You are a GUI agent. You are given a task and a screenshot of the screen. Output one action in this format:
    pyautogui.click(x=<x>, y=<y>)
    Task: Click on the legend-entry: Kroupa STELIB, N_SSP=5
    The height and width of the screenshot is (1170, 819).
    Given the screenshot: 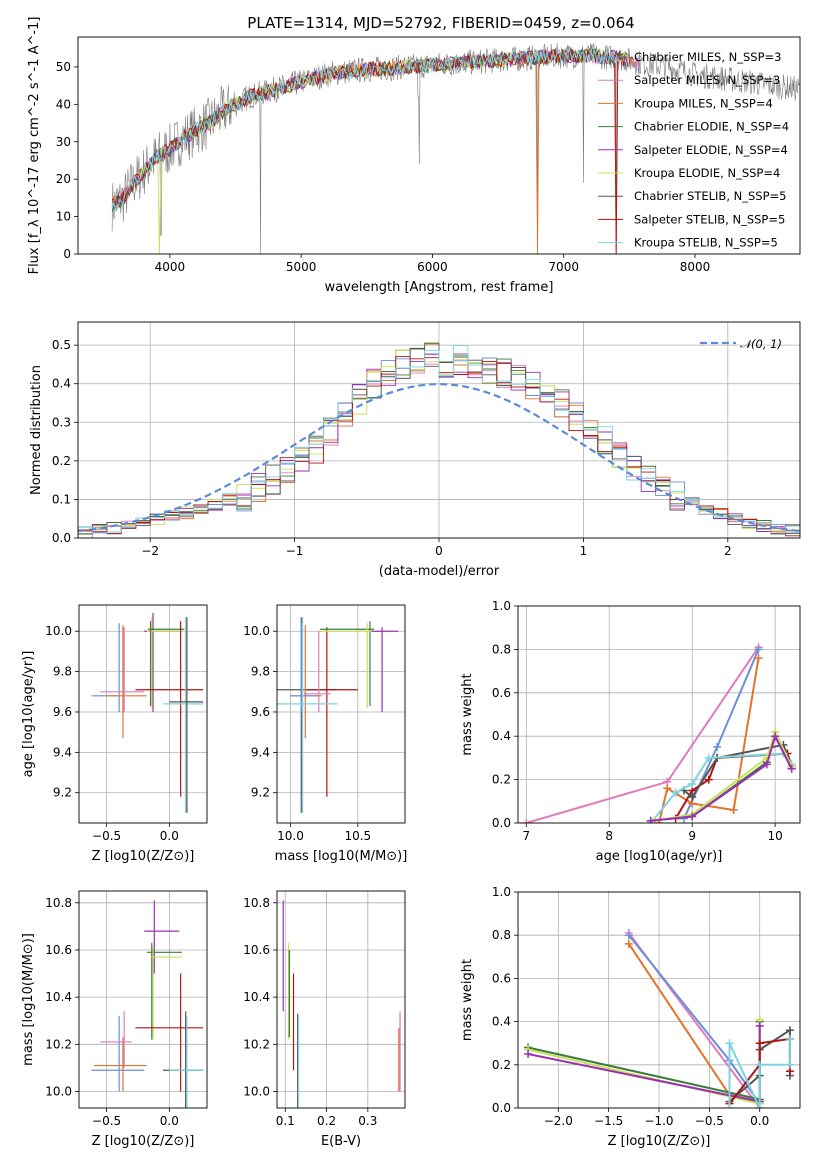 What is the action you would take?
    pyautogui.click(x=706, y=243)
    